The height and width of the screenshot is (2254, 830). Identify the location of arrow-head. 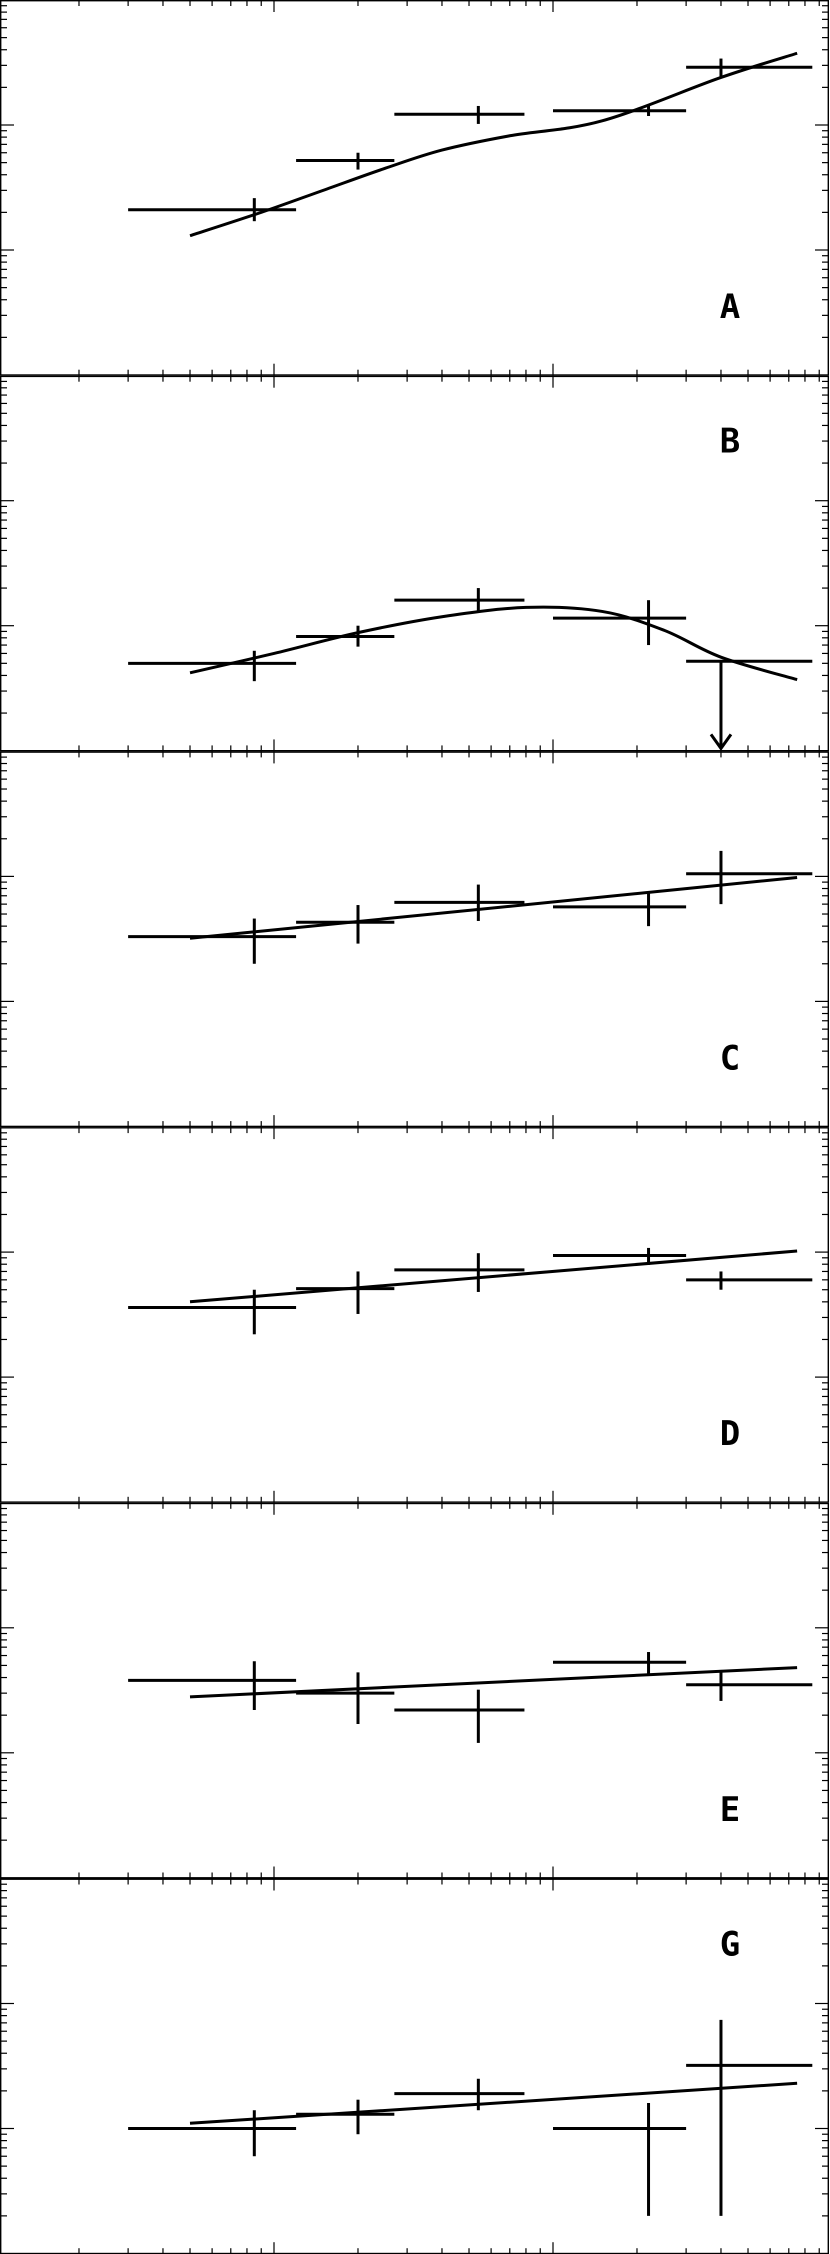
(721, 742).